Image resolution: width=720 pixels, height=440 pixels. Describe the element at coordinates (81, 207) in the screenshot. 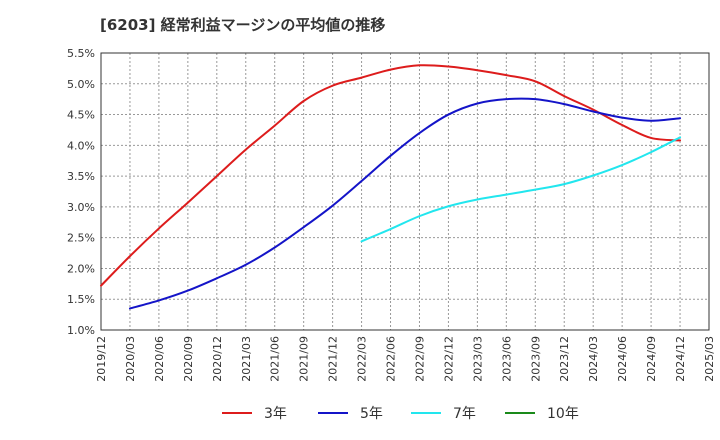

I see `y-tick-label: 3.0%` at that location.